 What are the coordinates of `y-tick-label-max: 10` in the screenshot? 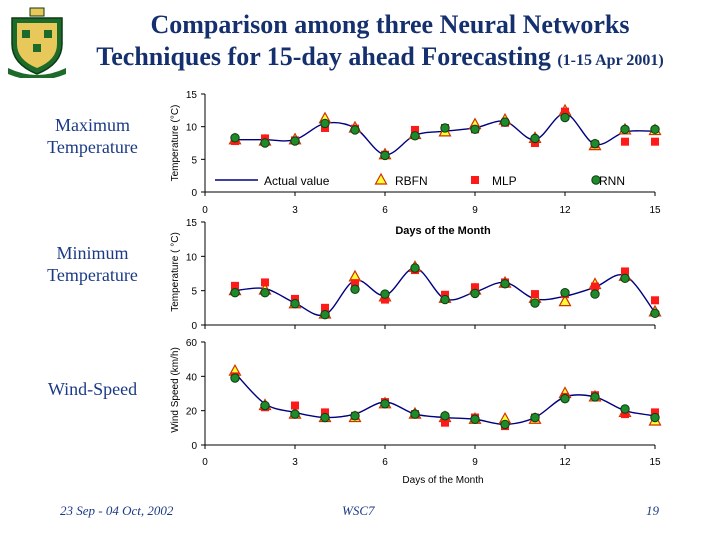 It's located at (192, 128).